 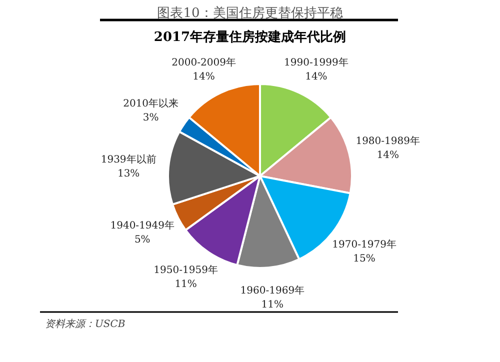 I want to click on subtitle: 2017年存量住房按建成年代比例, so click(x=250, y=37).